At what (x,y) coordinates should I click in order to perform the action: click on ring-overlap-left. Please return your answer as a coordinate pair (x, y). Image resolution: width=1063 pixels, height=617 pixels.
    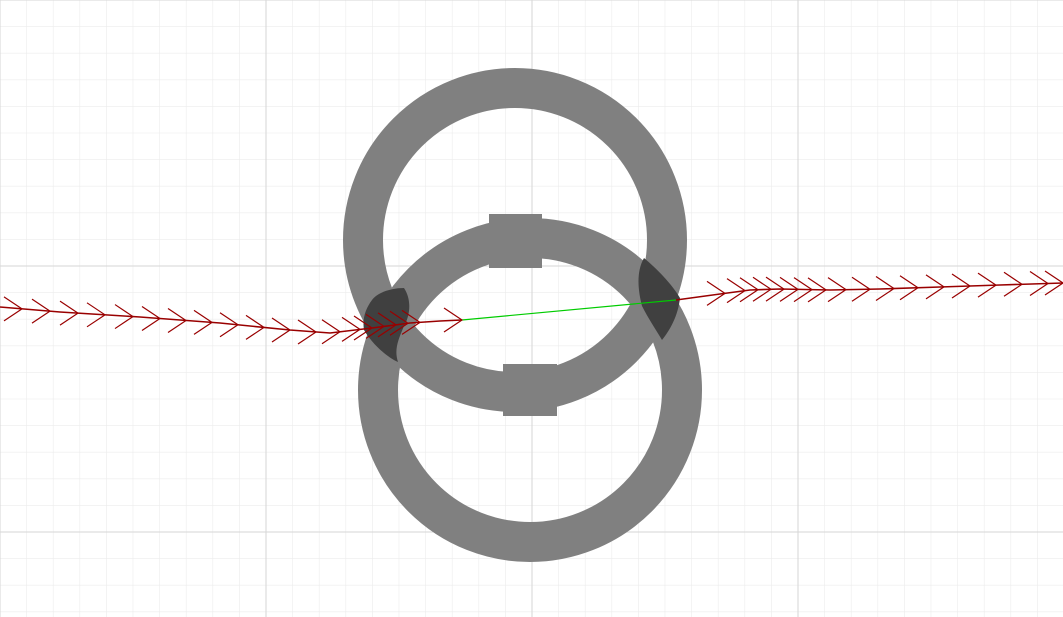
    Looking at the image, I should click on (386, 325).